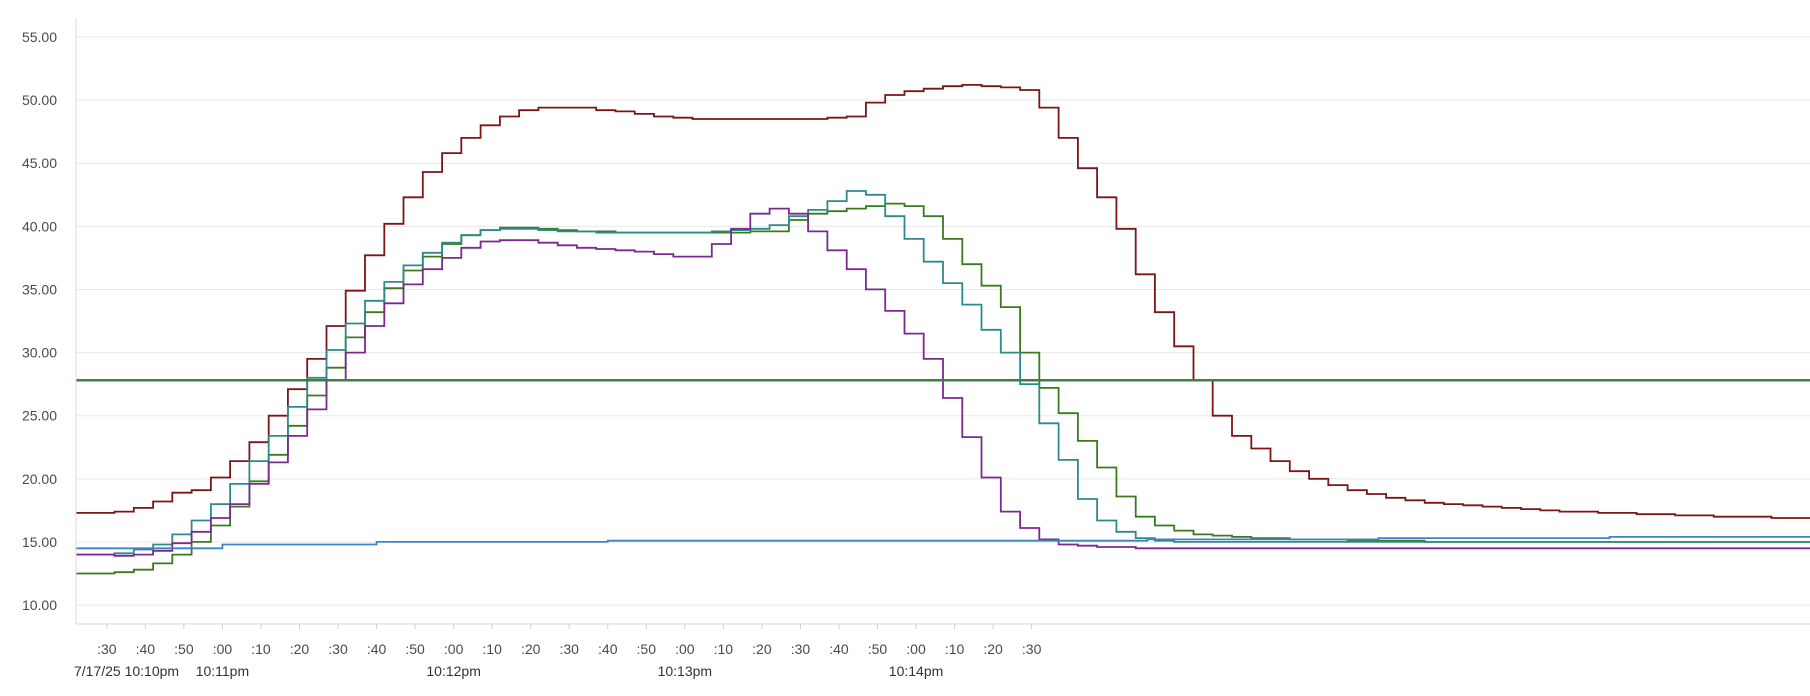  Describe the element at coordinates (39, 226) in the screenshot. I see `y-tick-label: 40.00` at that location.